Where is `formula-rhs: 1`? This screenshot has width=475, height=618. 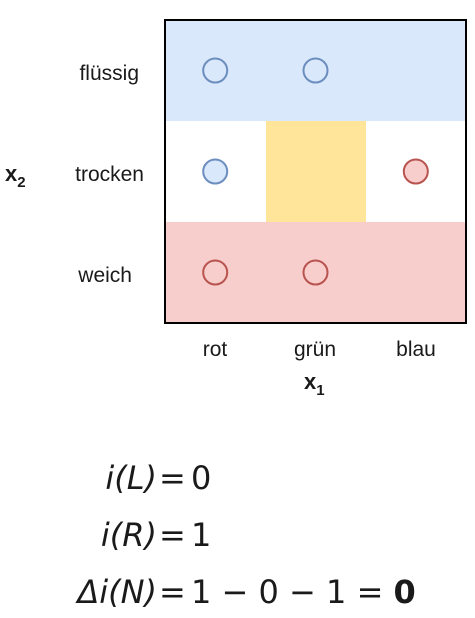 formula-rhs: 1 is located at coordinates (201, 535).